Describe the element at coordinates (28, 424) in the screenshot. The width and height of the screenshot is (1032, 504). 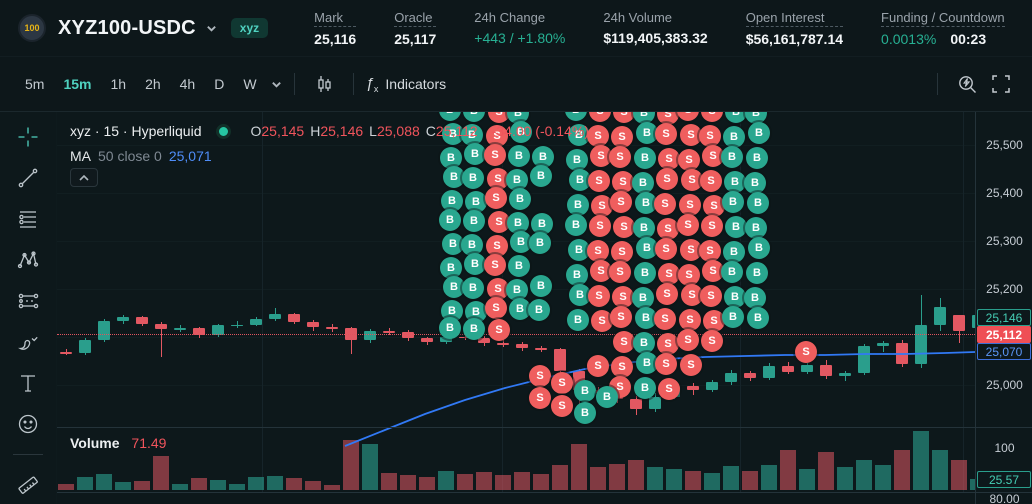
I see `emoji-tool` at that location.